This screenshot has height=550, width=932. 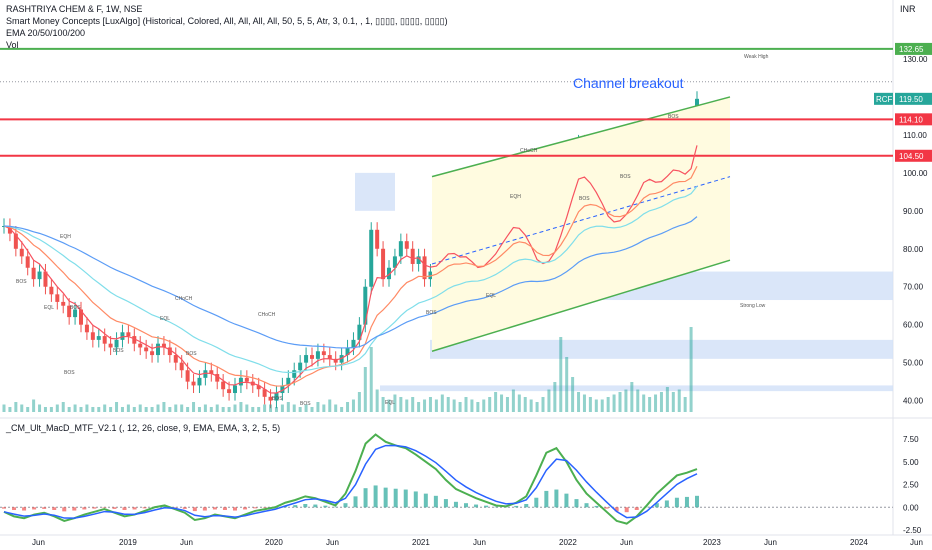 What do you see at coordinates (915, 135) in the screenshot?
I see `y-axis-tick-label: 110.00` at bounding box center [915, 135].